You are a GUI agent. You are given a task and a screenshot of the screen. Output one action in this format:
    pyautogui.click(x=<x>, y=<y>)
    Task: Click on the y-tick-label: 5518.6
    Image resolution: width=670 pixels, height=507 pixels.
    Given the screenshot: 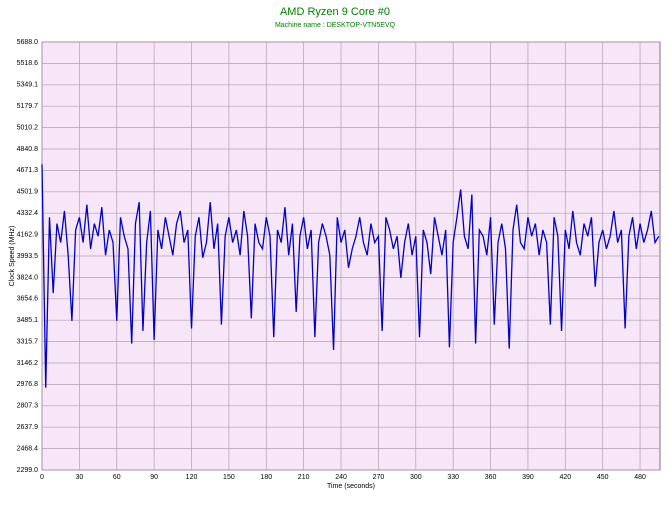 What is the action you would take?
    pyautogui.click(x=28, y=63)
    